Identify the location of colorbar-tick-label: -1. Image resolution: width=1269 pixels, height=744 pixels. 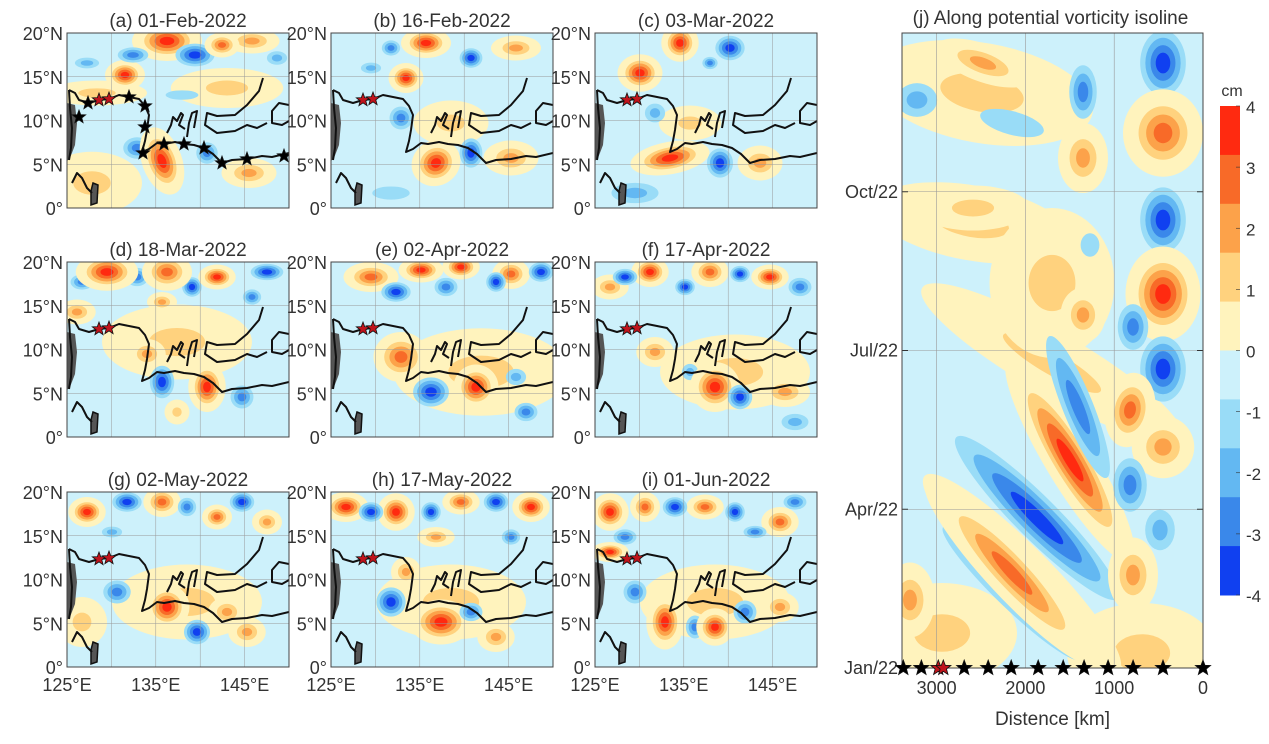
(1253, 413).